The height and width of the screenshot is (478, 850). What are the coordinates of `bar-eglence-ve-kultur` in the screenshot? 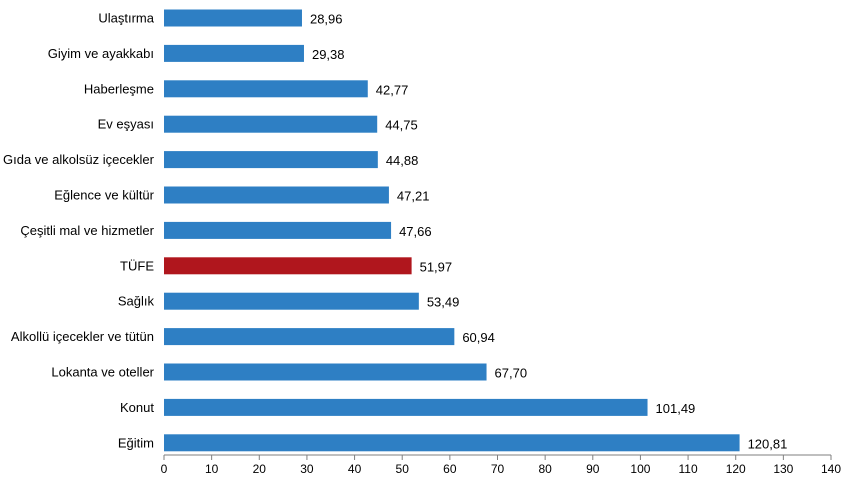 It's located at (276, 195).